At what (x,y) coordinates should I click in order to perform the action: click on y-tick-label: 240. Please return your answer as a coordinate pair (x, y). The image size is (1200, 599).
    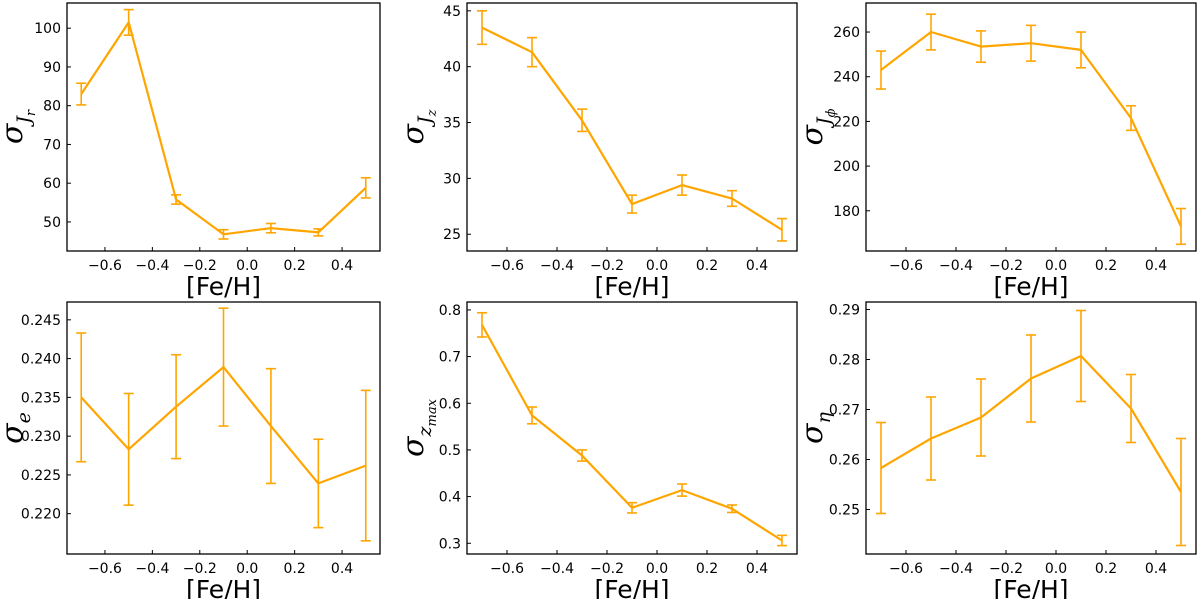
    Looking at the image, I should click on (846, 78).